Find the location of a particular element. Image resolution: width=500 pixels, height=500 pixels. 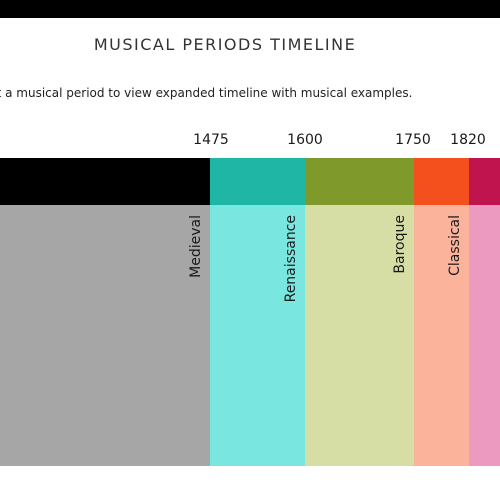

baroque-label: Baroque is located at coordinates (400, 244).